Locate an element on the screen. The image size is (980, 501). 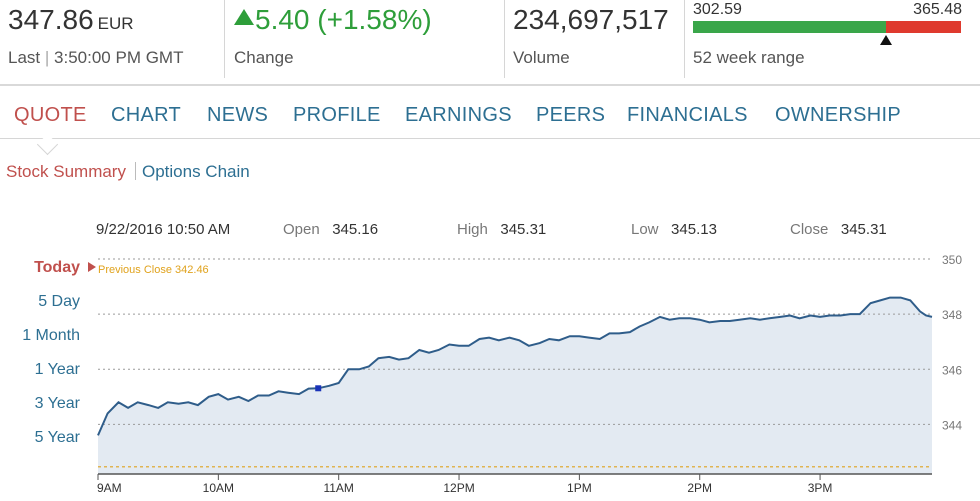
subnav-divider is located at coordinates (135, 171).